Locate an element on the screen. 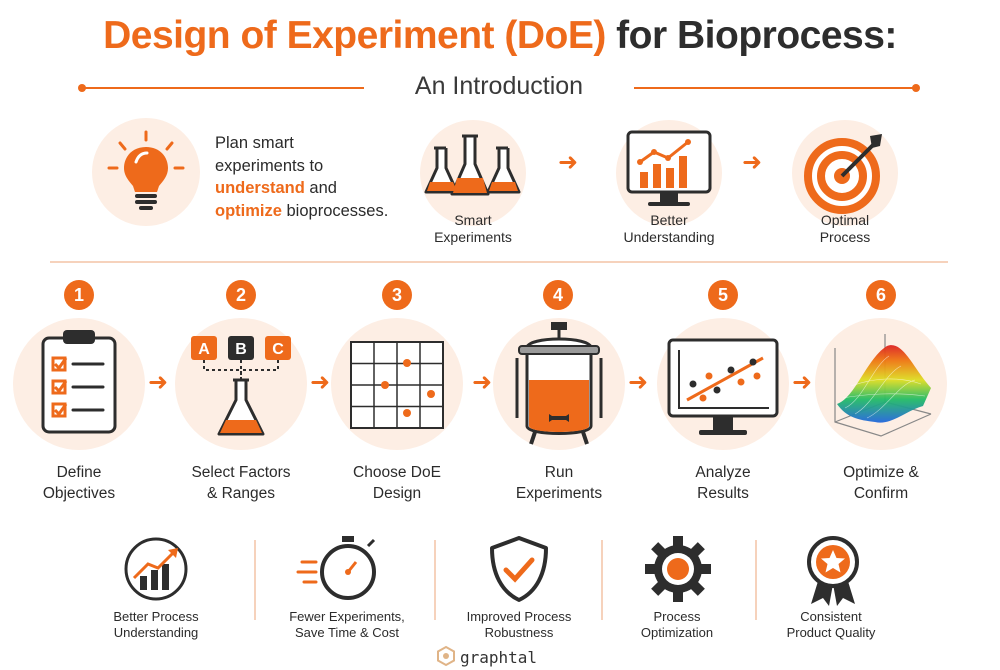  intro-line-3: understand and is located at coordinates (315, 188).